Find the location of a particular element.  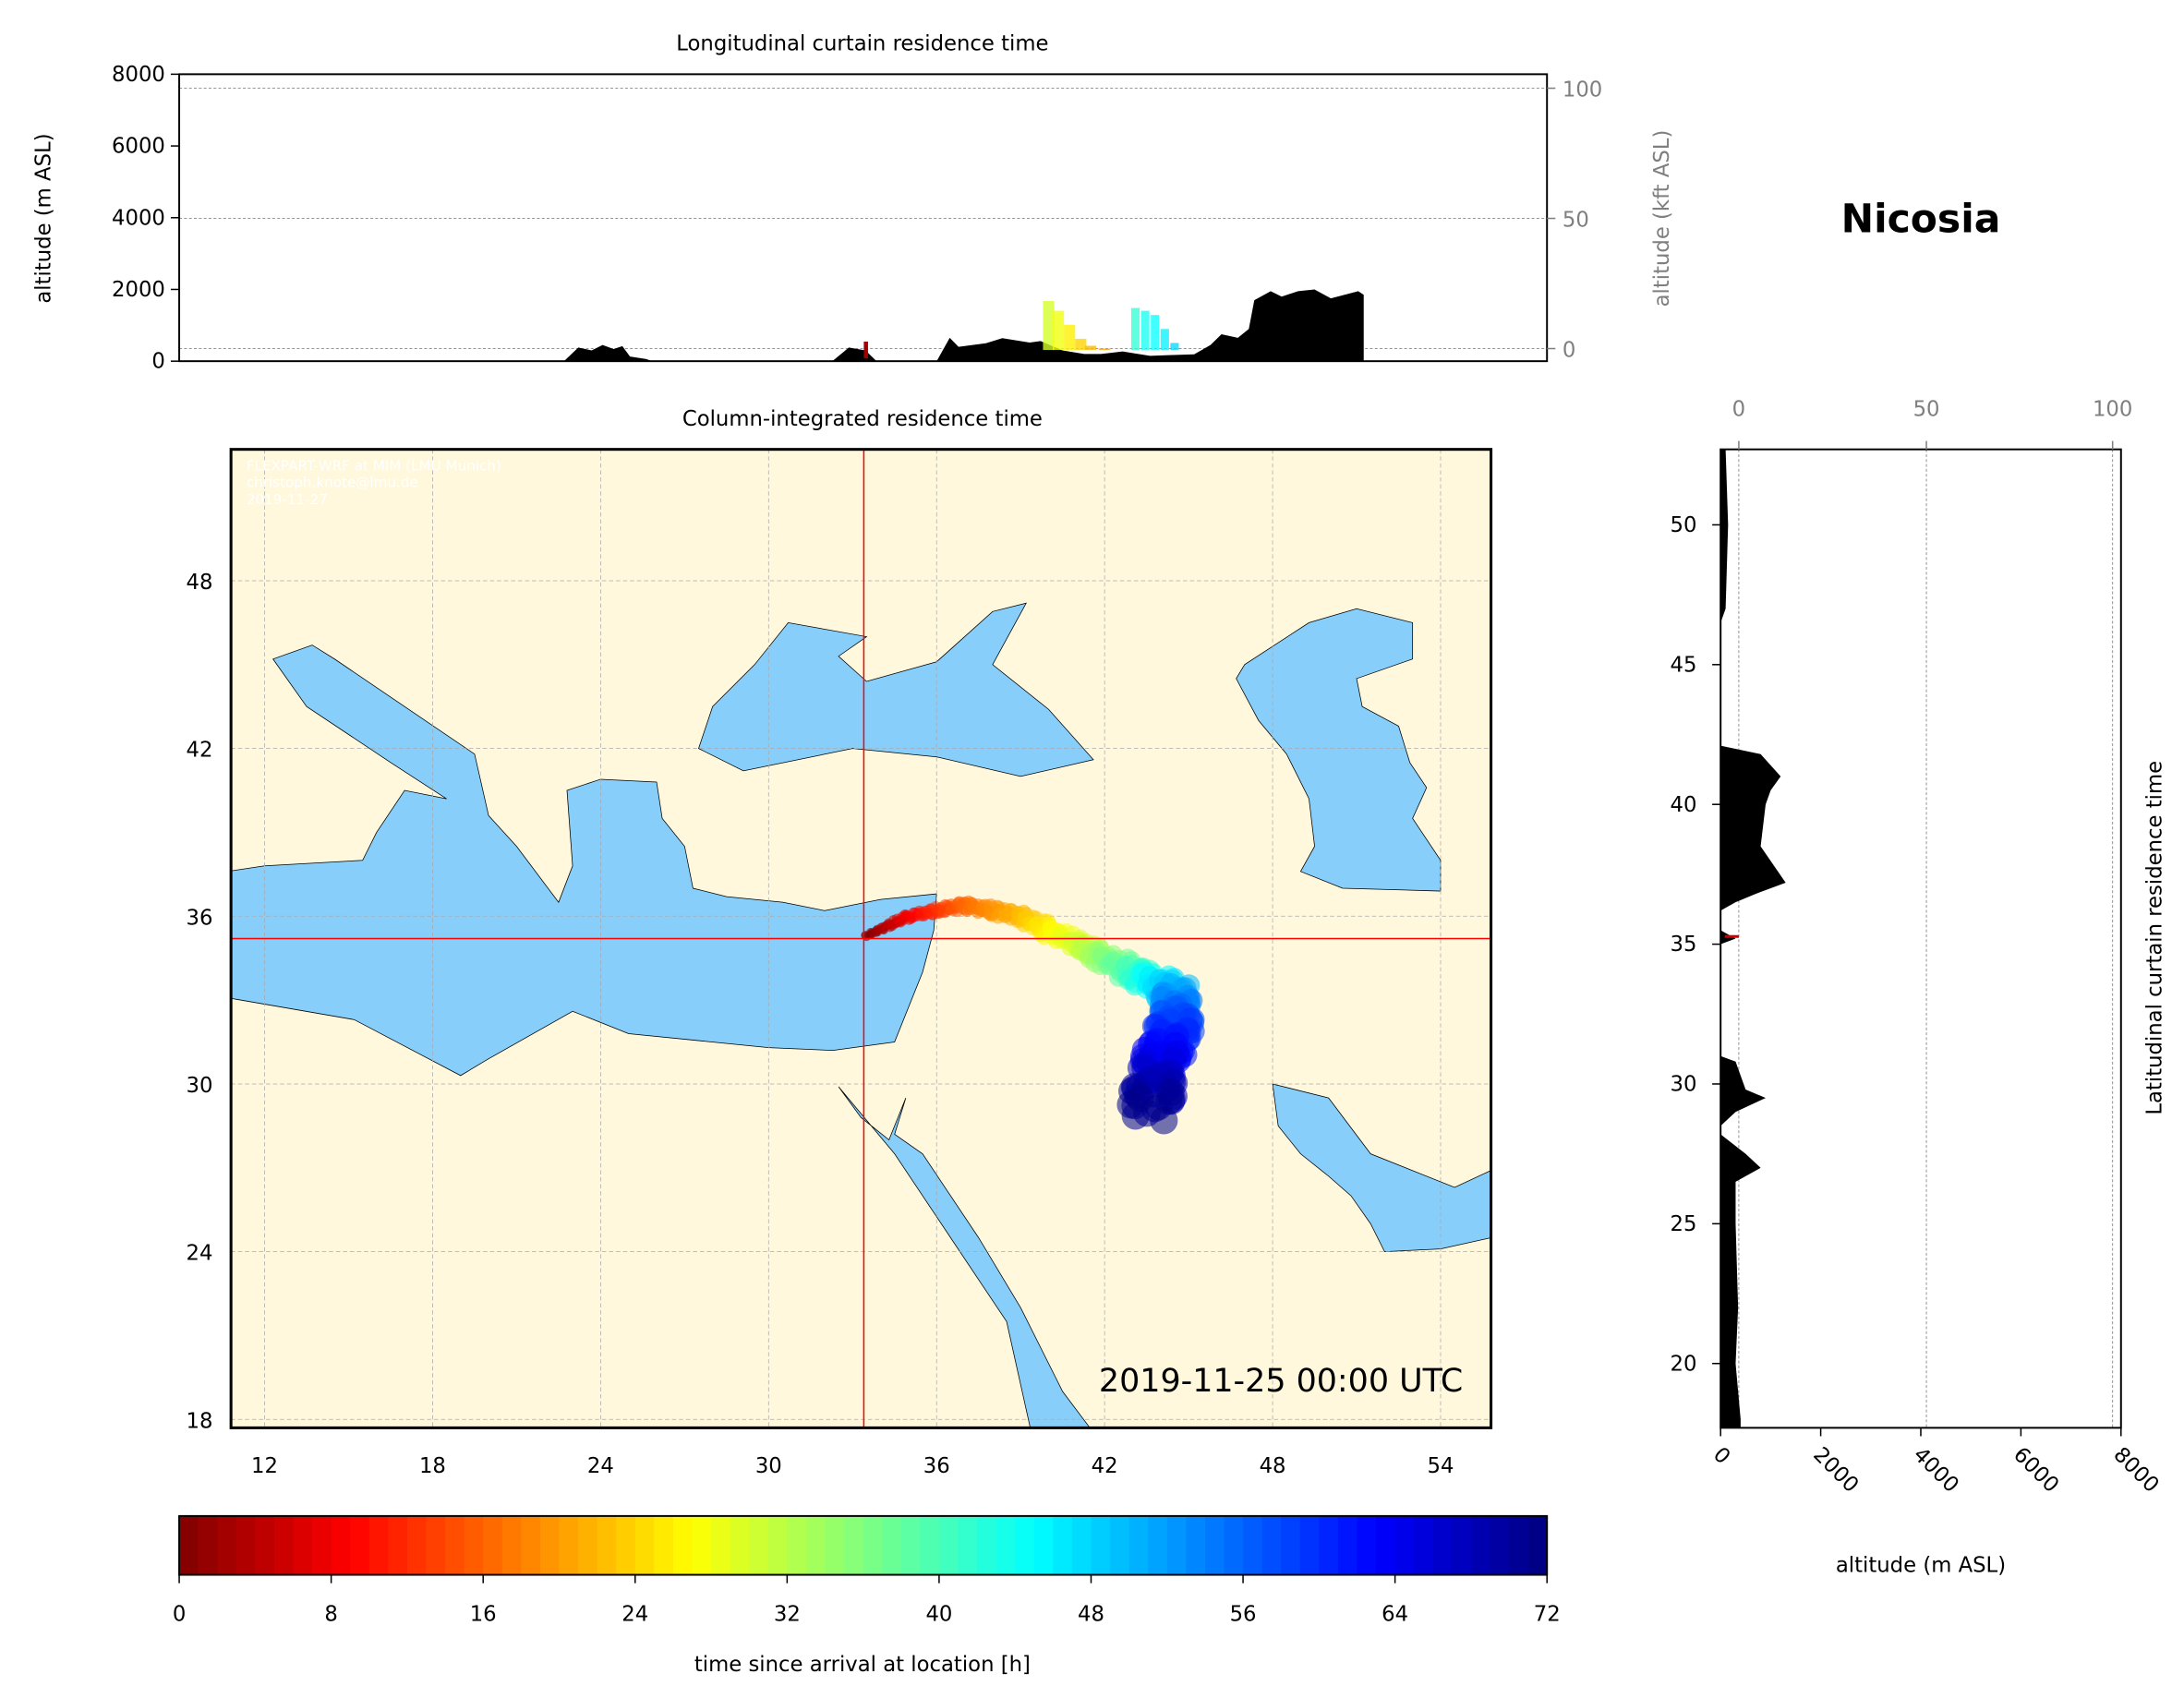

top-ytick-label: 0 is located at coordinates (157, 362).